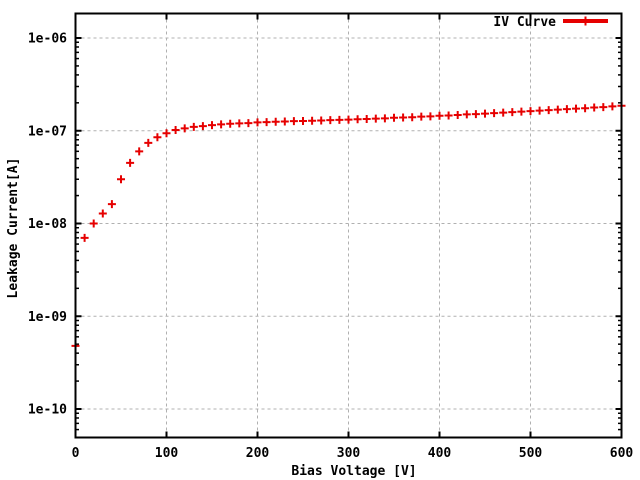 The width and height of the screenshot is (640, 480). I want to click on x-tick-label: 300, so click(349, 453).